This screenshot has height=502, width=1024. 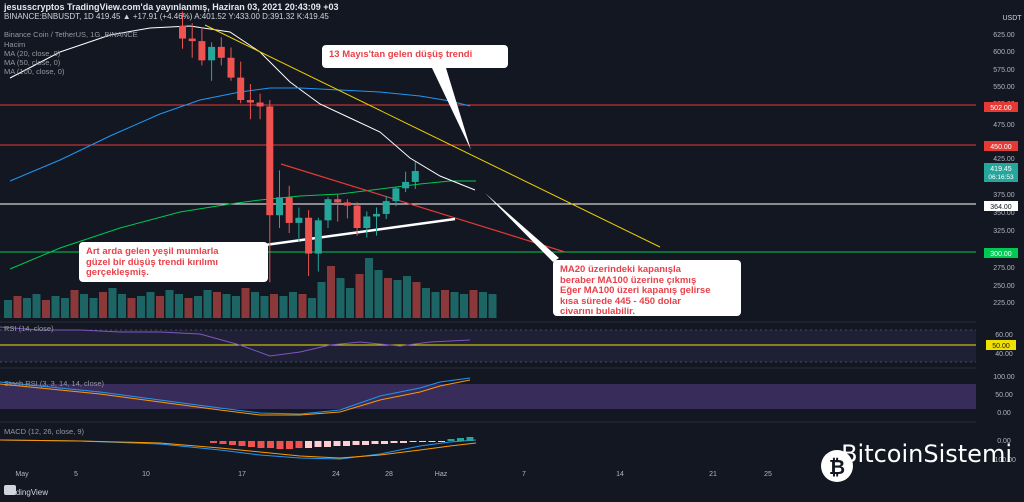 I want to click on callout-breakout-line2: güzel bir düşüş trendi kırılımı, so click(x=152, y=262).